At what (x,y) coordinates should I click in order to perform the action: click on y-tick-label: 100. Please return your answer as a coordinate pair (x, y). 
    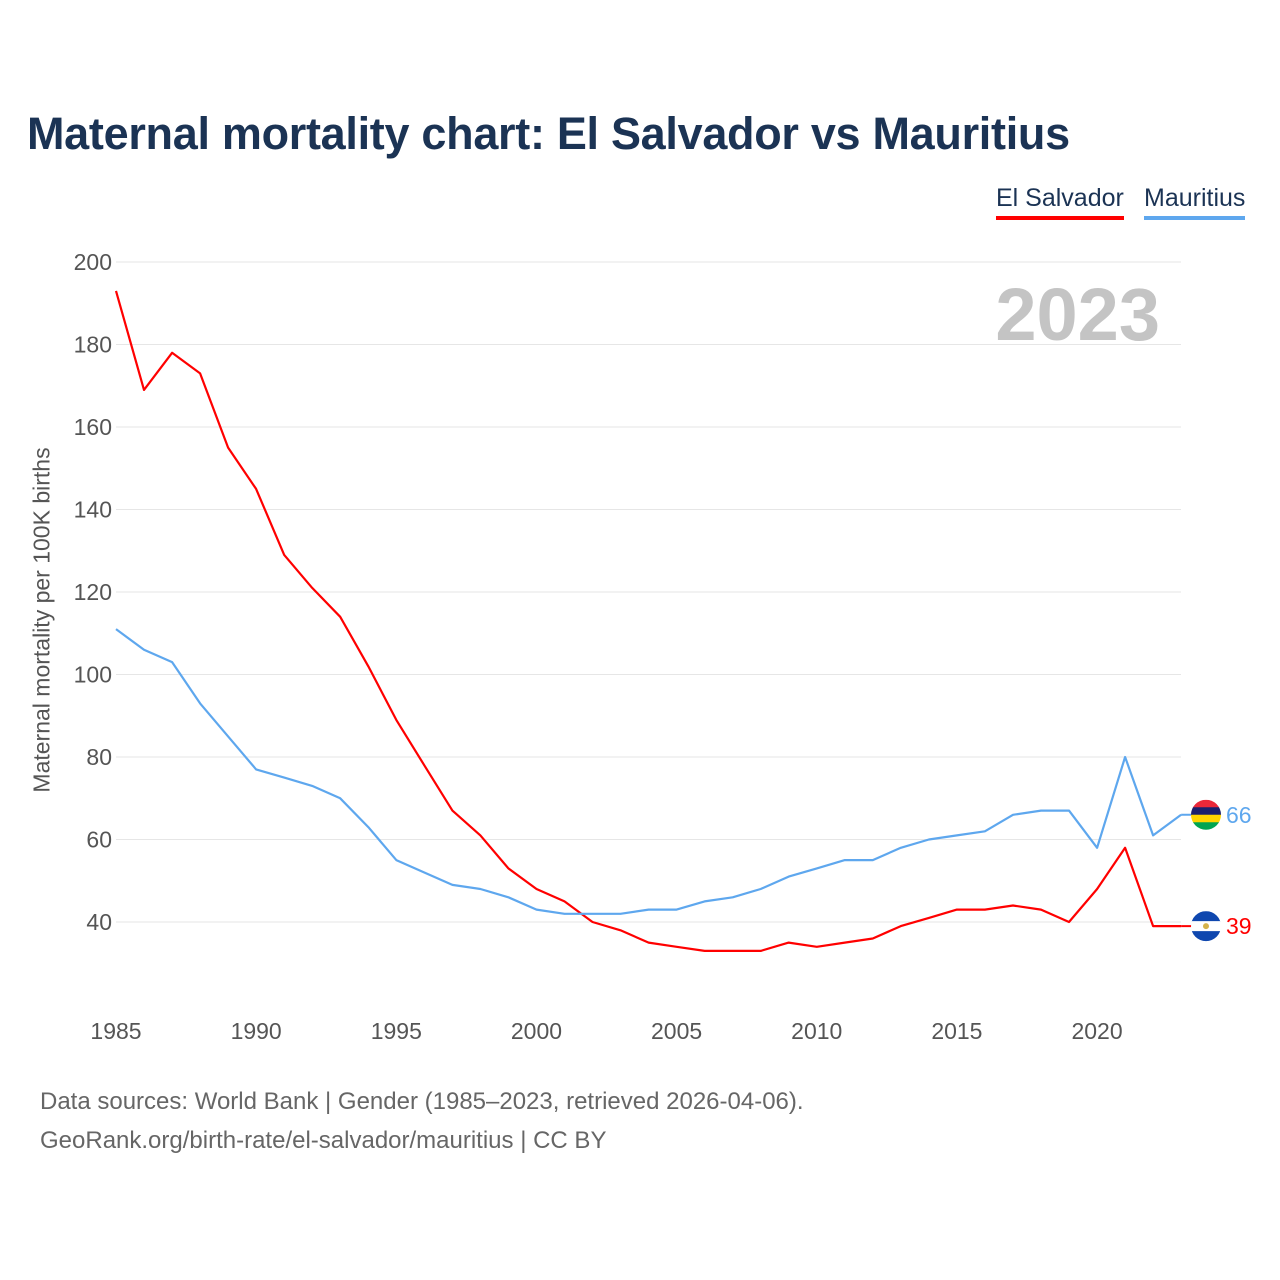
    Looking at the image, I should click on (93, 675).